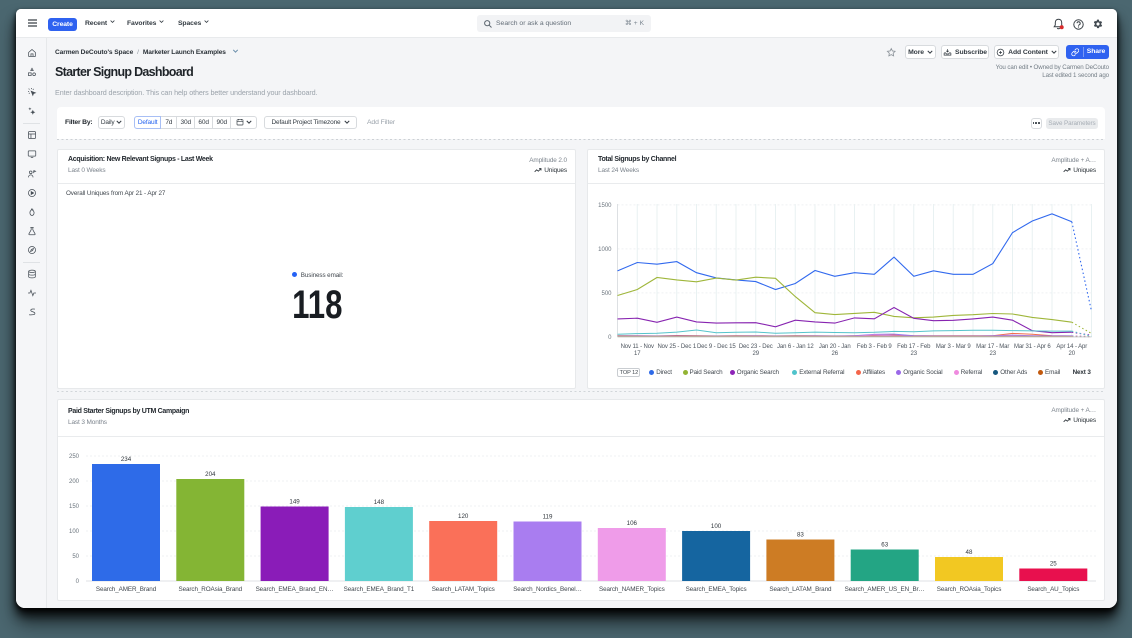 The width and height of the screenshot is (1132, 638). Describe the element at coordinates (800, 535) in the screenshot. I see `svg-text: 83` at that location.